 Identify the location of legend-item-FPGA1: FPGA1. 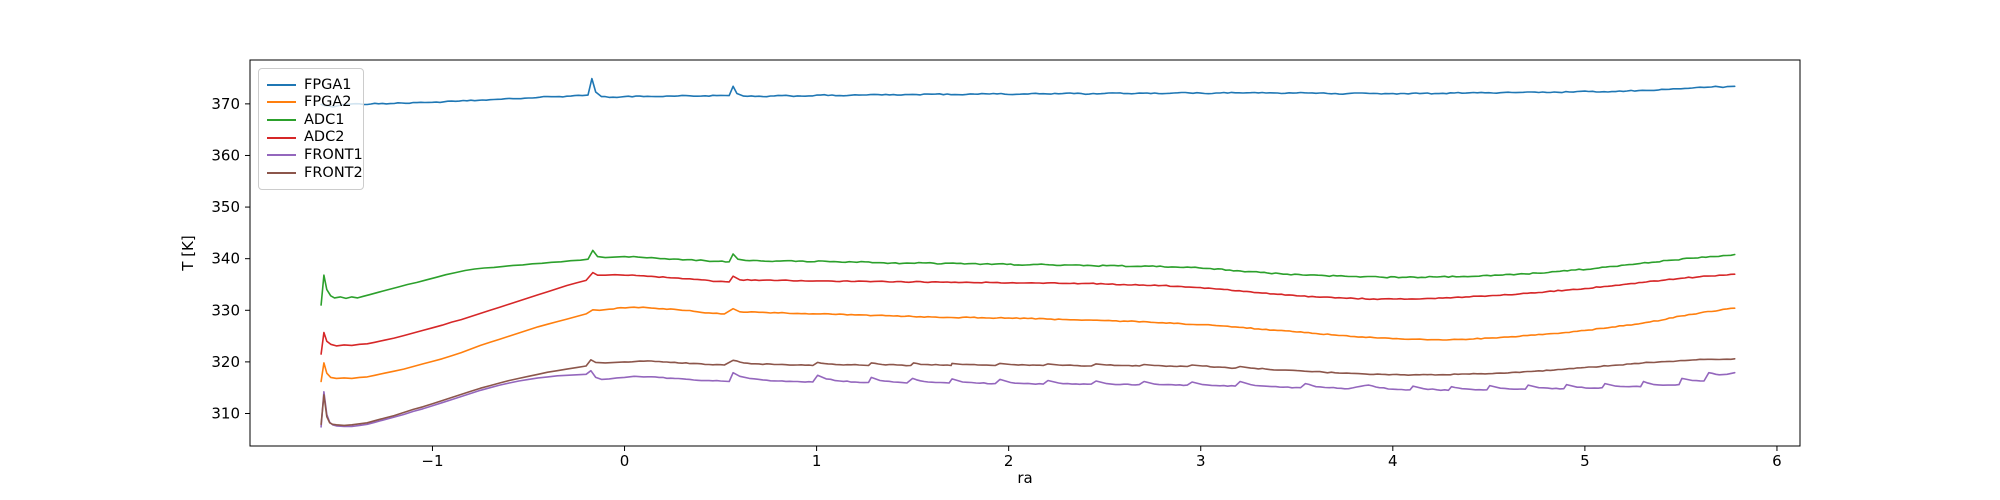
(311, 85).